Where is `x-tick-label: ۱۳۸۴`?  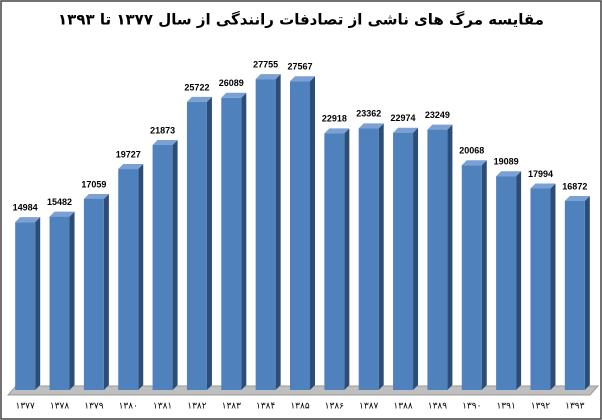
x-tick-label: ۱۳۸۴ is located at coordinates (266, 407).